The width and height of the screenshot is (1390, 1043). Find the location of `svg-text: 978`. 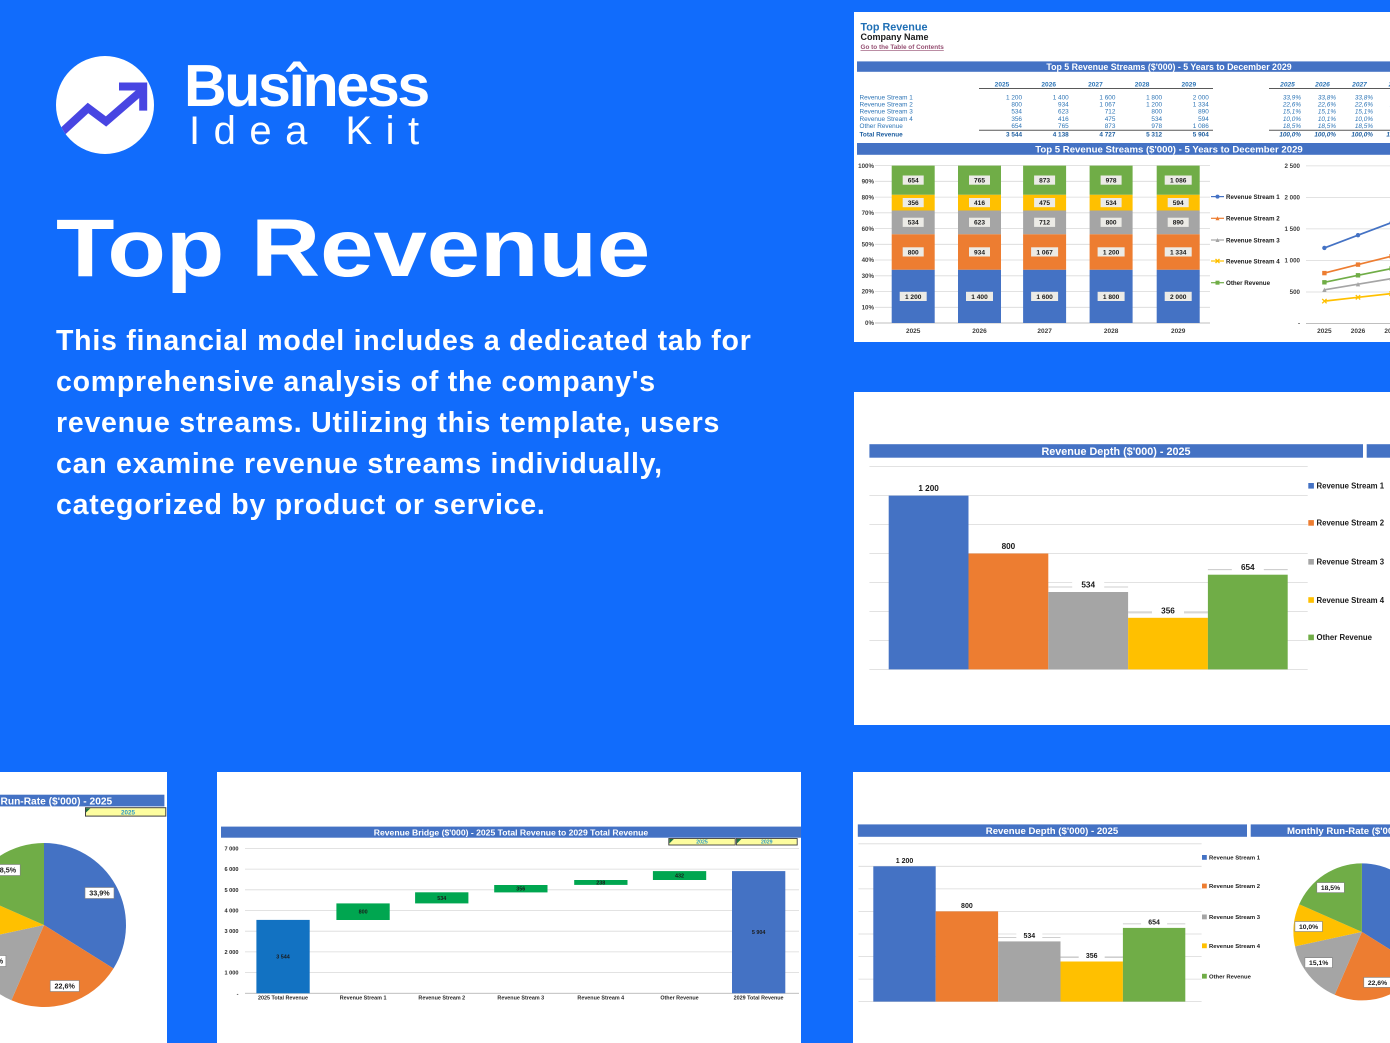

svg-text: 978 is located at coordinates (1156, 126).